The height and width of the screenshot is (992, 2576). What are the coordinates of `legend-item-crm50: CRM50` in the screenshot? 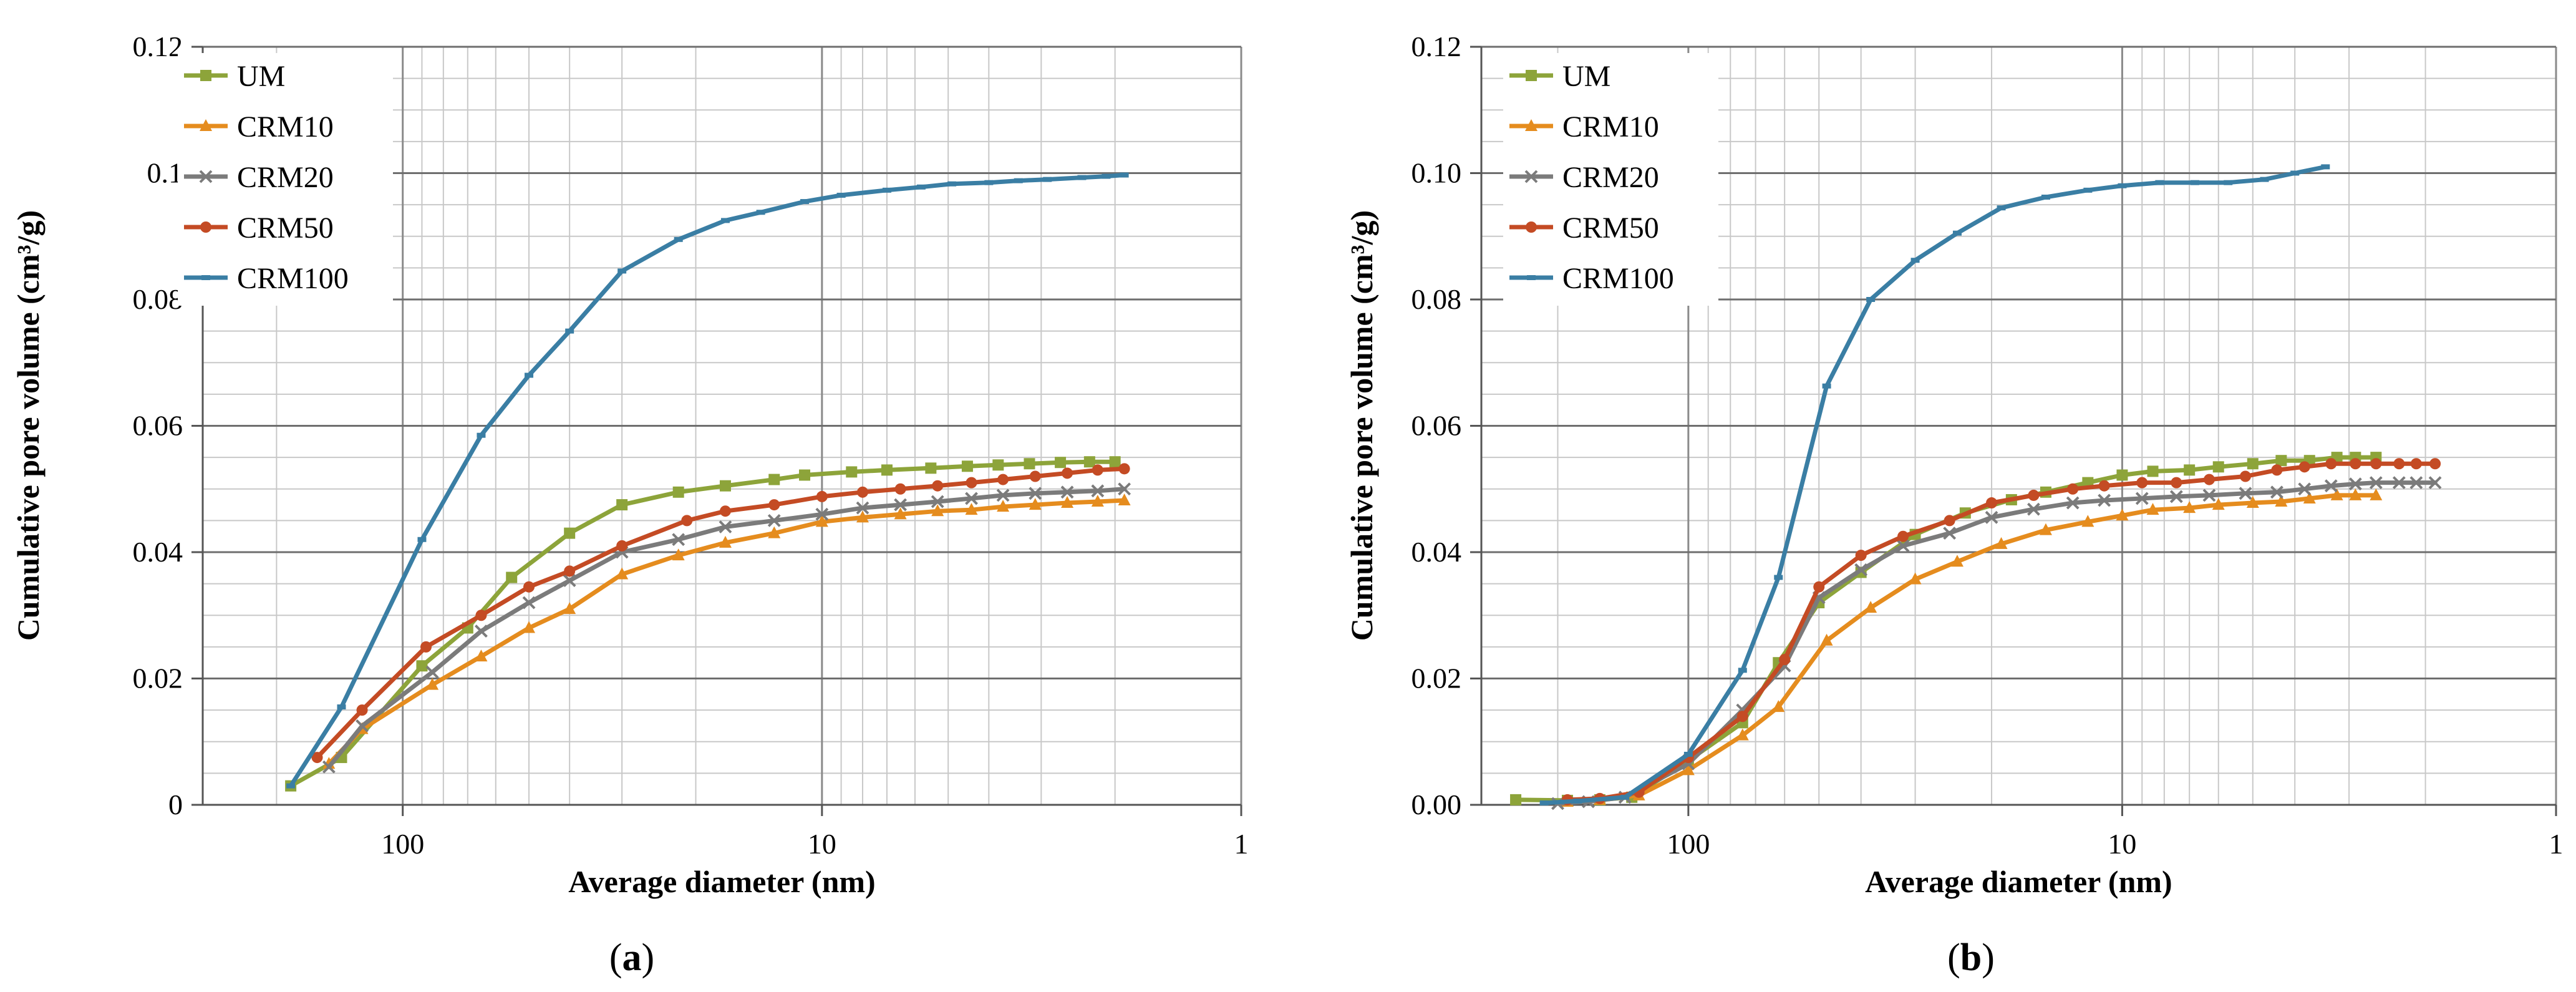 It's located at (1584, 228).